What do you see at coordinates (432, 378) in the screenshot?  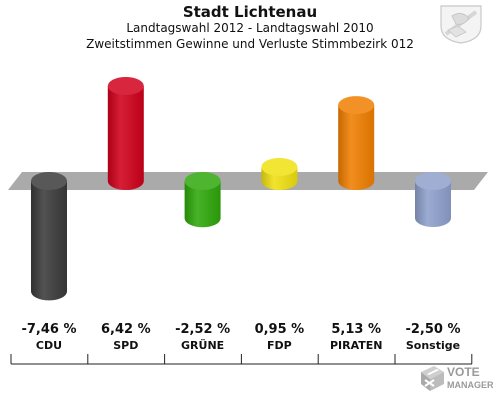 I see `ballot-box-icon` at bounding box center [432, 378].